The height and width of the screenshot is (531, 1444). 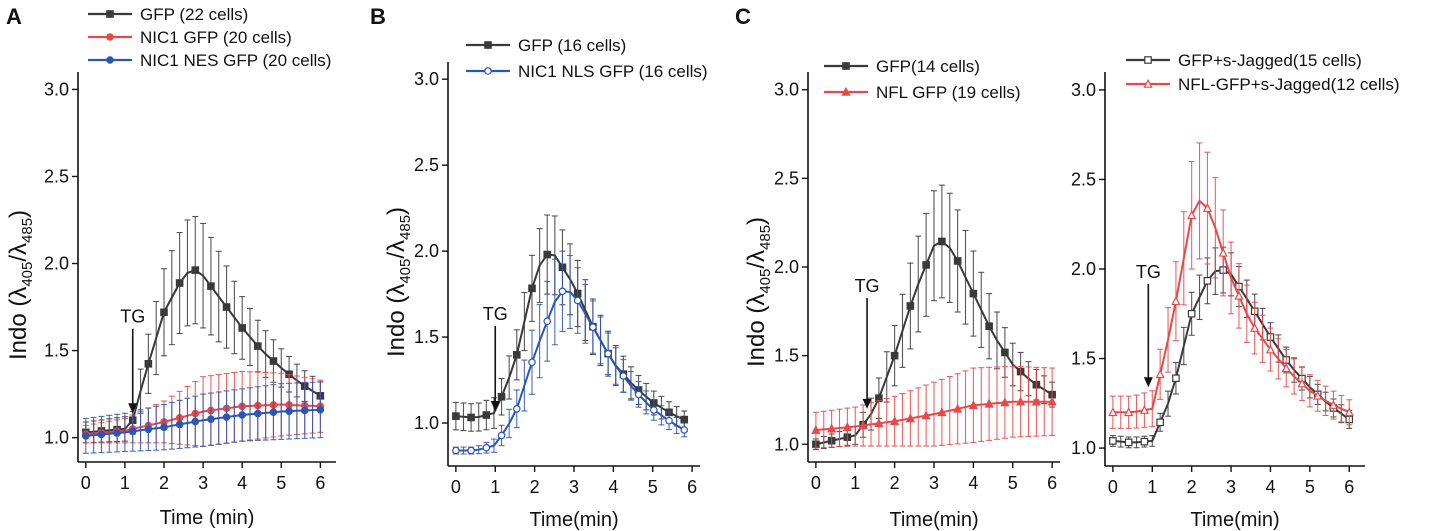 What do you see at coordinates (743, 16) in the screenshot?
I see `panel-letter-c: C` at bounding box center [743, 16].